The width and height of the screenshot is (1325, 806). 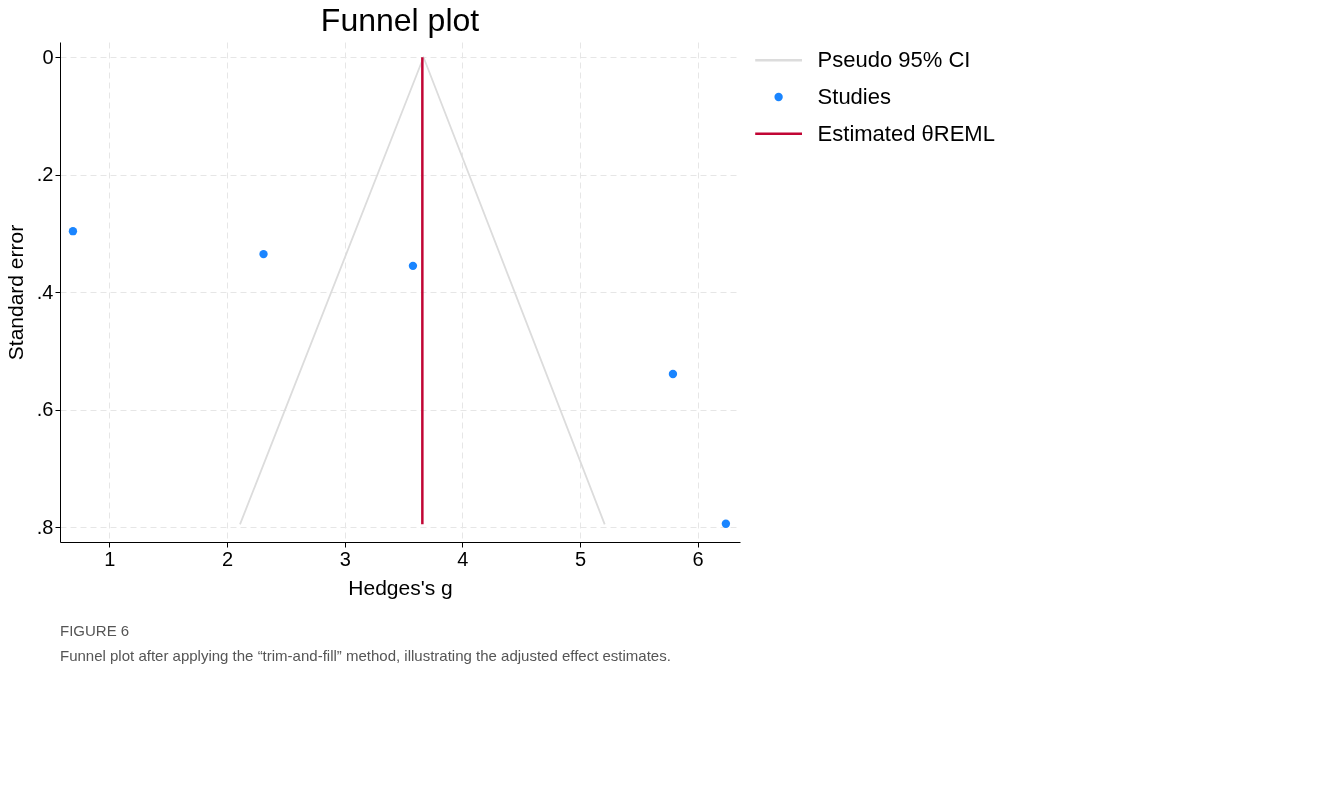 What do you see at coordinates (463, 558) in the screenshot?
I see `x-tick-label: 4` at bounding box center [463, 558].